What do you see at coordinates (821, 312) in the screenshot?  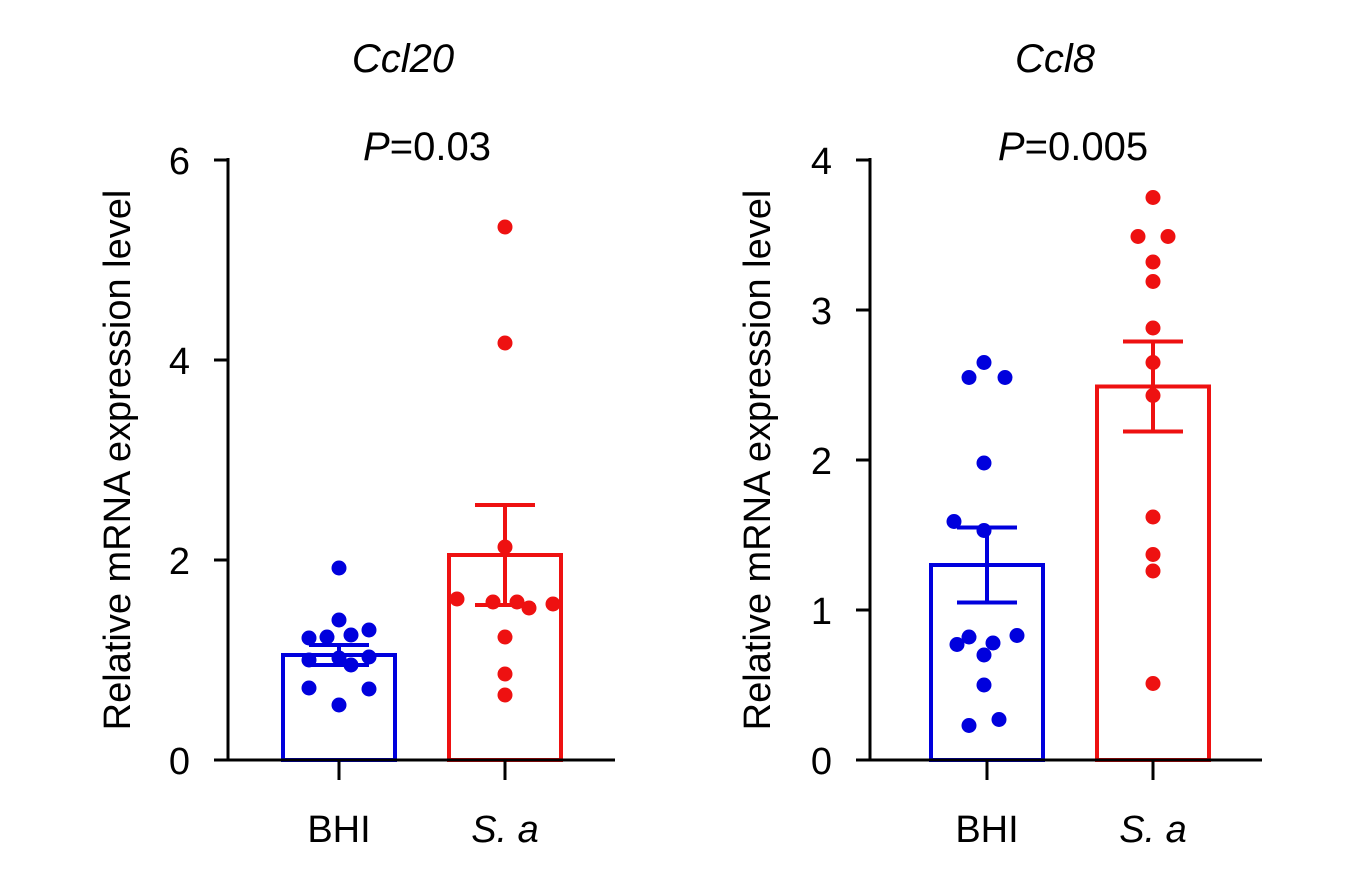 I see `y-tick-label: 3` at bounding box center [821, 312].